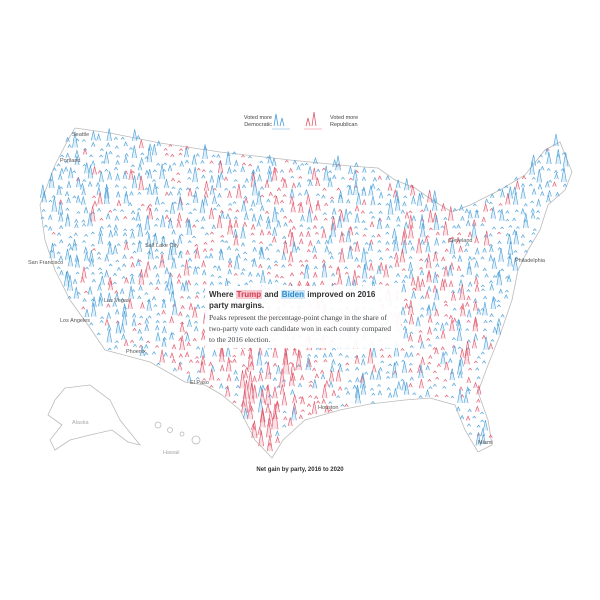 Image resolution: width=600 pixels, height=600 pixels. I want to click on footer: Net gain by party, 2016 to 2020, so click(300, 470).